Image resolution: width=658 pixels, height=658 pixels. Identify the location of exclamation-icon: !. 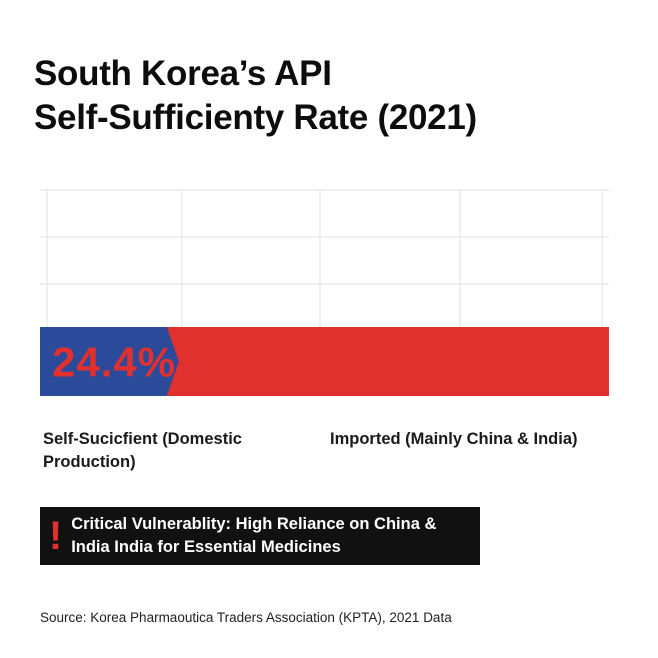
(55, 536).